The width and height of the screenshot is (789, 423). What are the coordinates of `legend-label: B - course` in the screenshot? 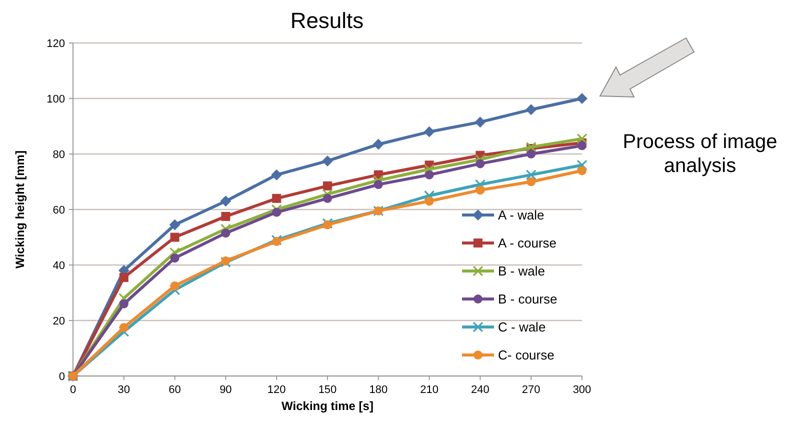 It's located at (528, 299).